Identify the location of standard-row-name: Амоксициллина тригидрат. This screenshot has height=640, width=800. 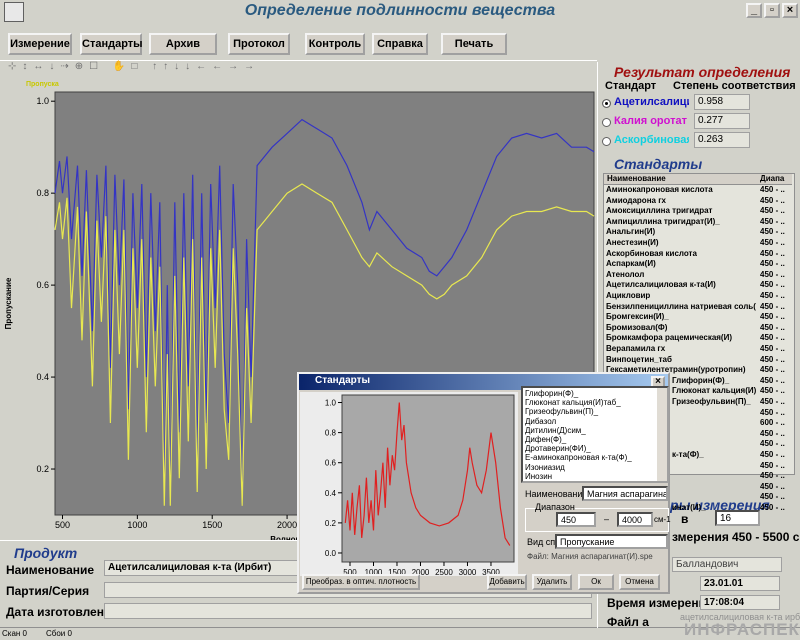
(659, 211).